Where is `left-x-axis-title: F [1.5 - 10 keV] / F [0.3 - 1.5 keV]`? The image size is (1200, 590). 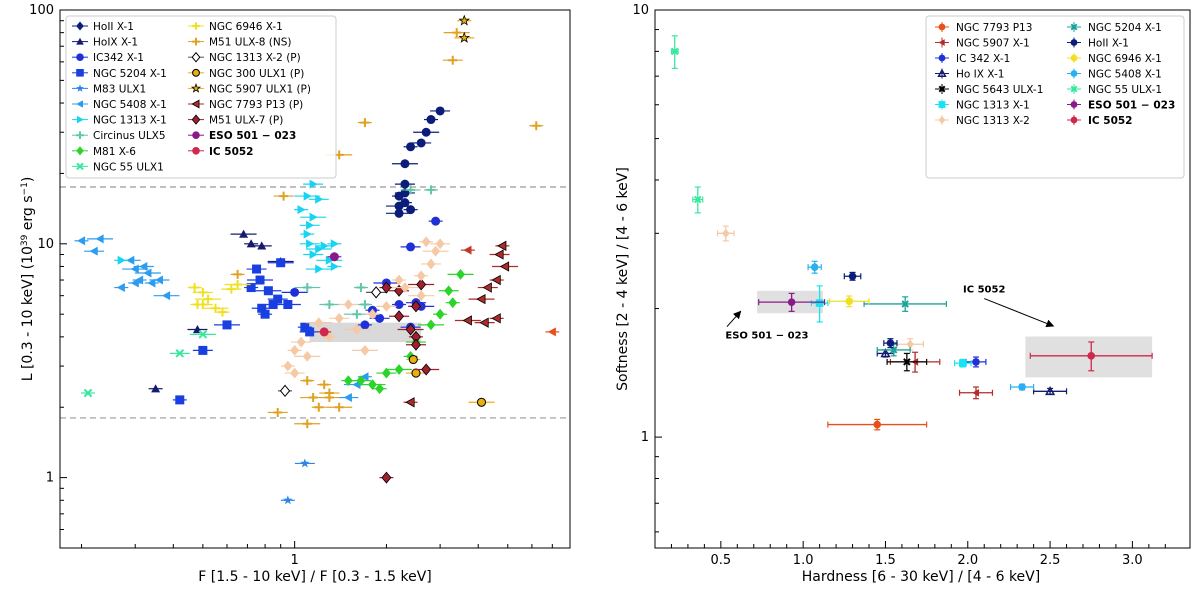 left-x-axis-title: F [1.5 - 10 keV] / F [0.3 - 1.5 keV] is located at coordinates (314, 577).